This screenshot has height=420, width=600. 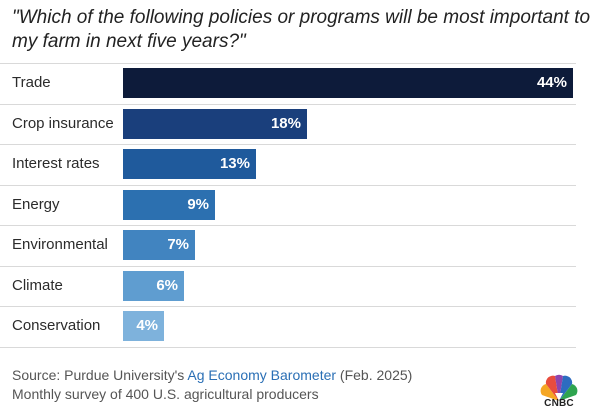 I want to click on bar: 18%, so click(x=215, y=124).